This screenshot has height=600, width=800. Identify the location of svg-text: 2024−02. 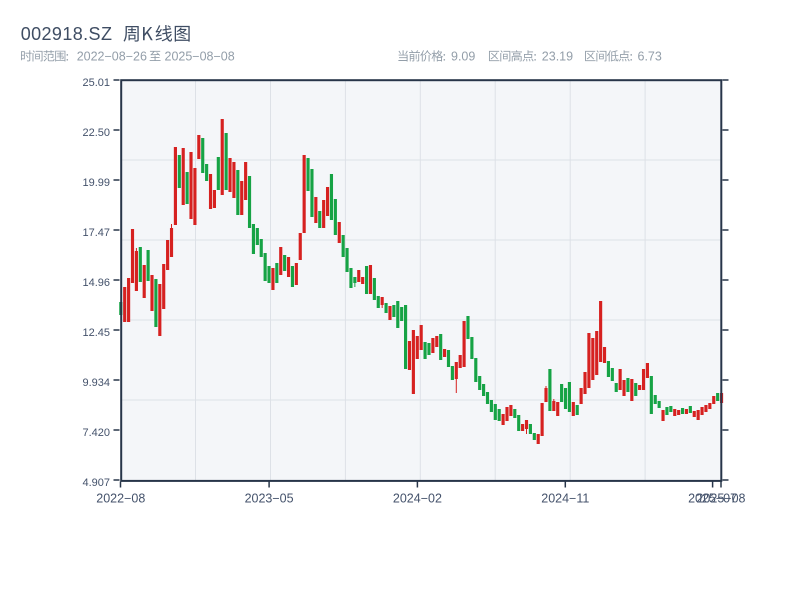
(417, 499).